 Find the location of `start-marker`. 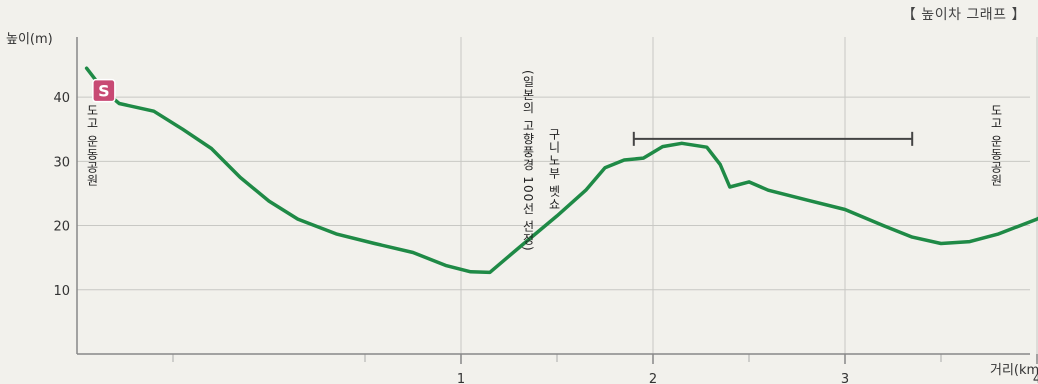

start-marker is located at coordinates (104, 90).